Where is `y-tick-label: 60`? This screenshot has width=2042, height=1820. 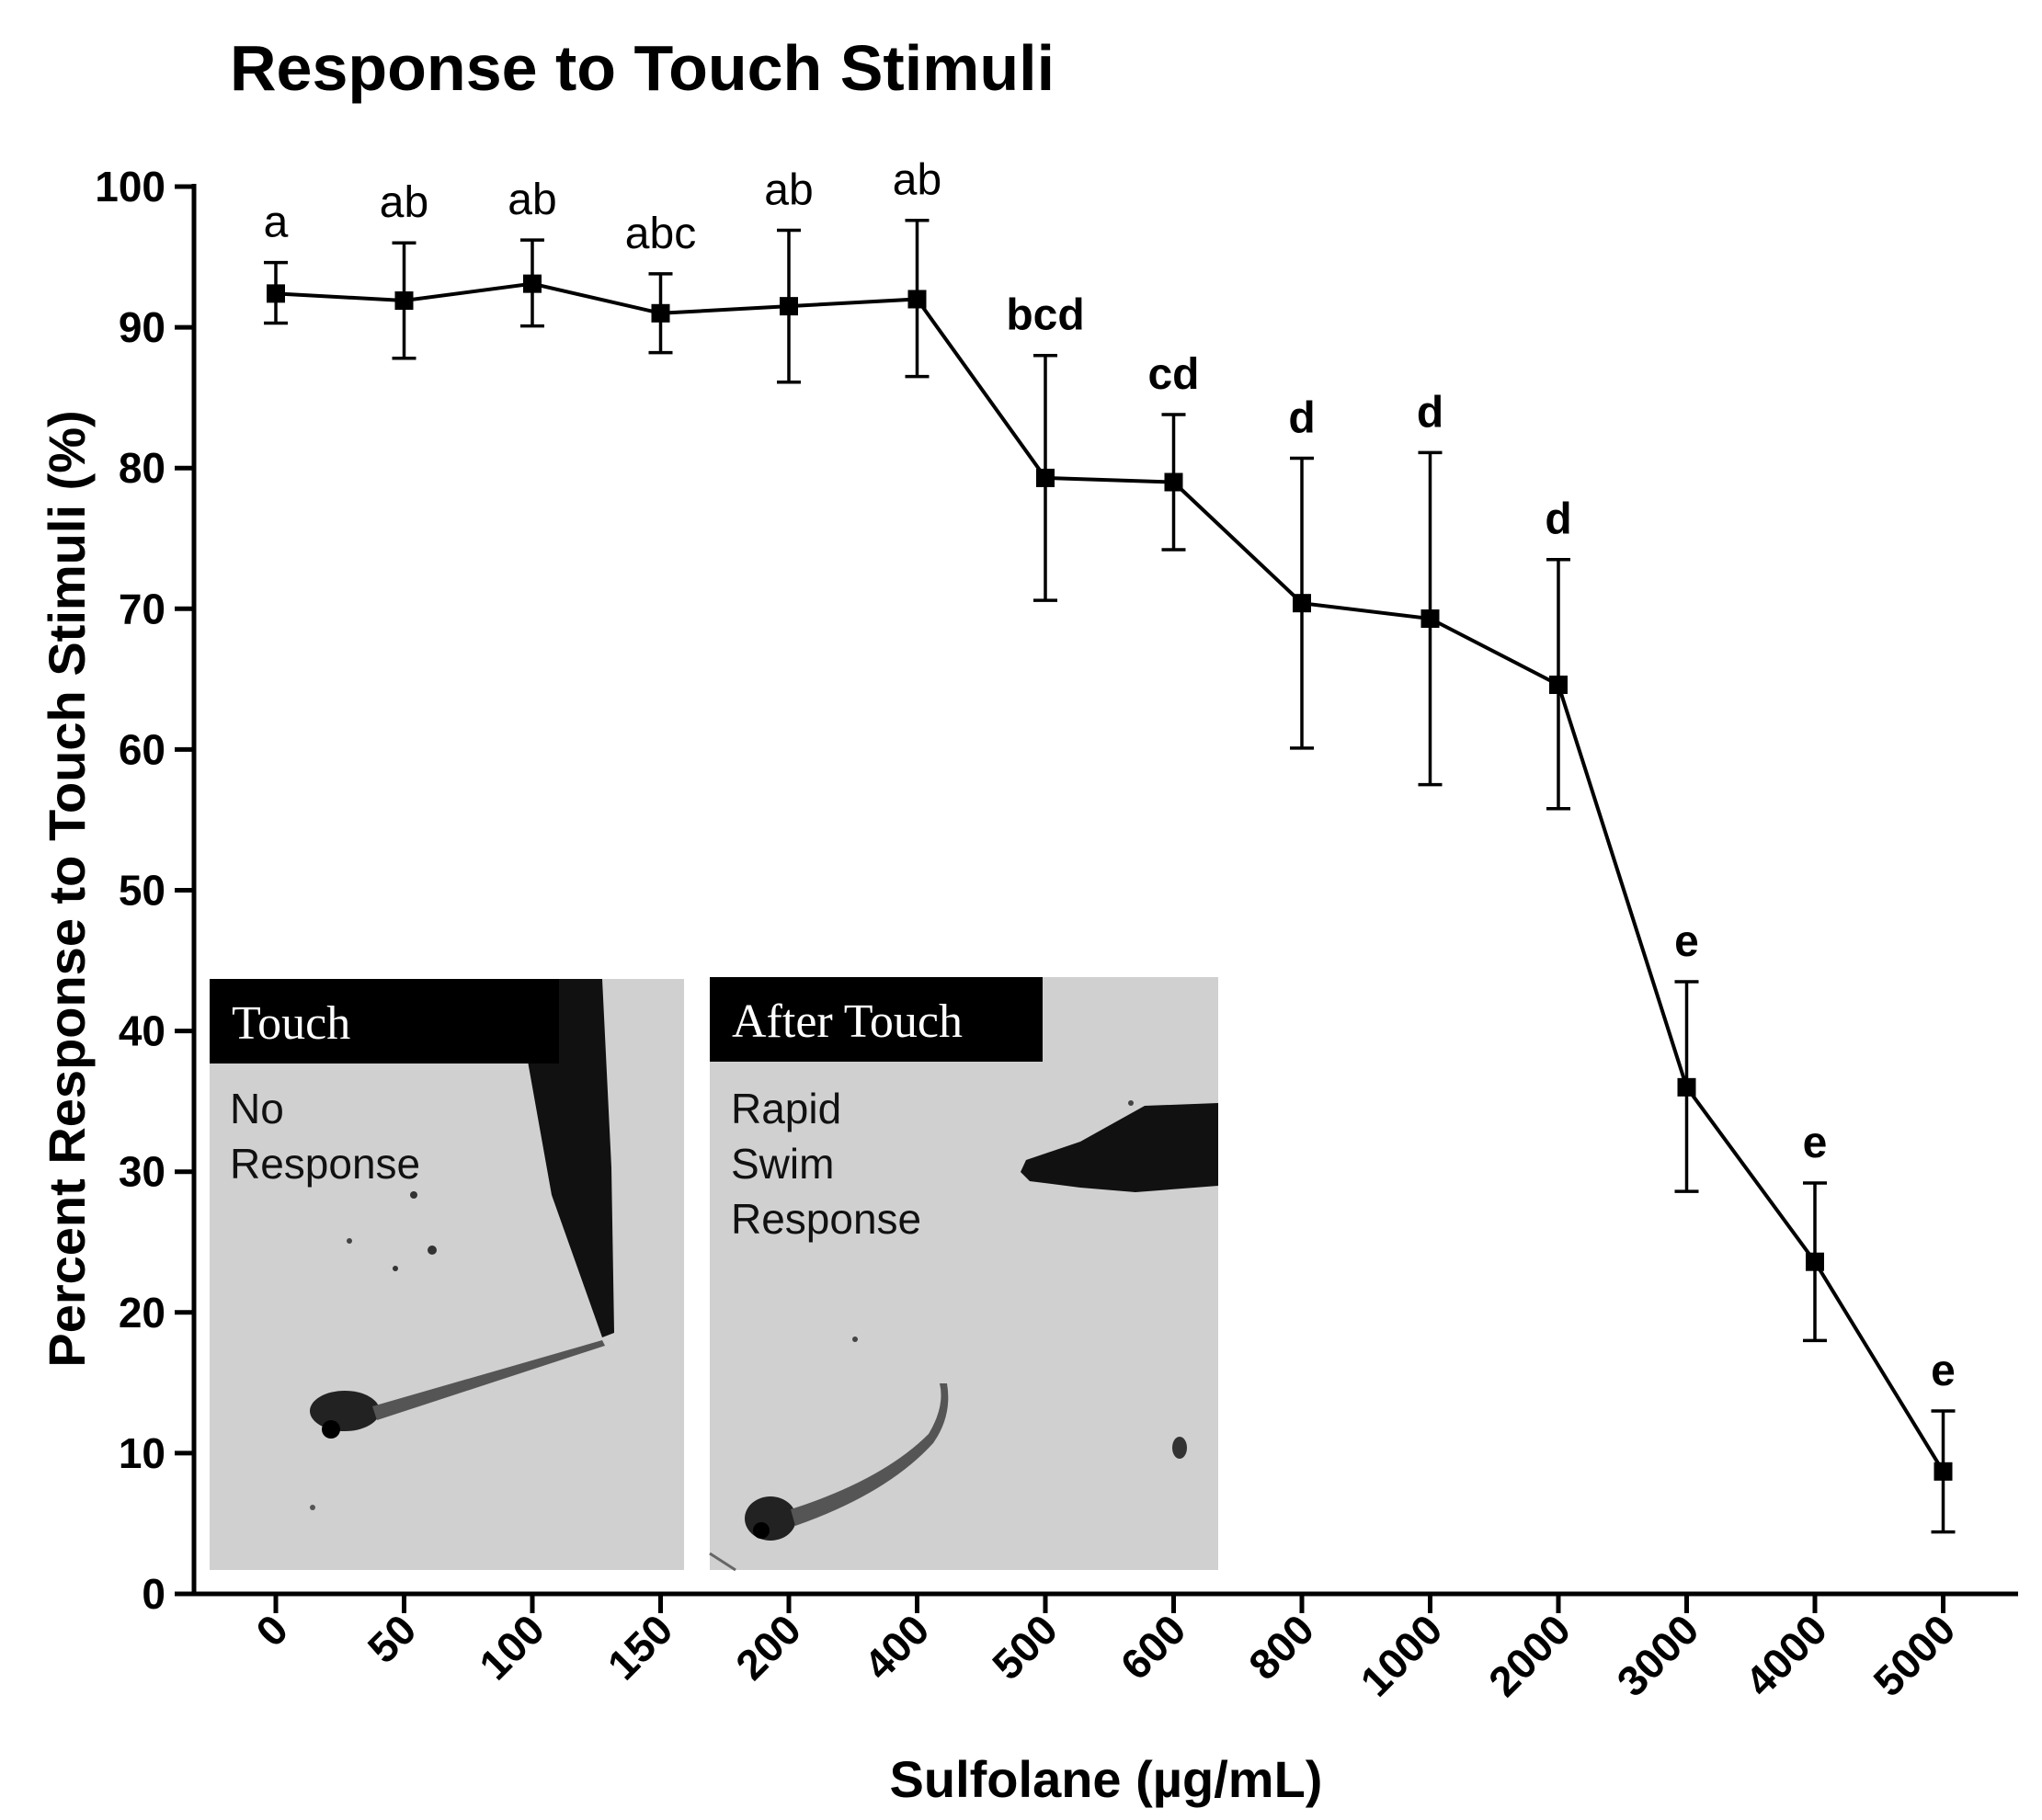
y-tick-label: 60 is located at coordinates (142, 749).